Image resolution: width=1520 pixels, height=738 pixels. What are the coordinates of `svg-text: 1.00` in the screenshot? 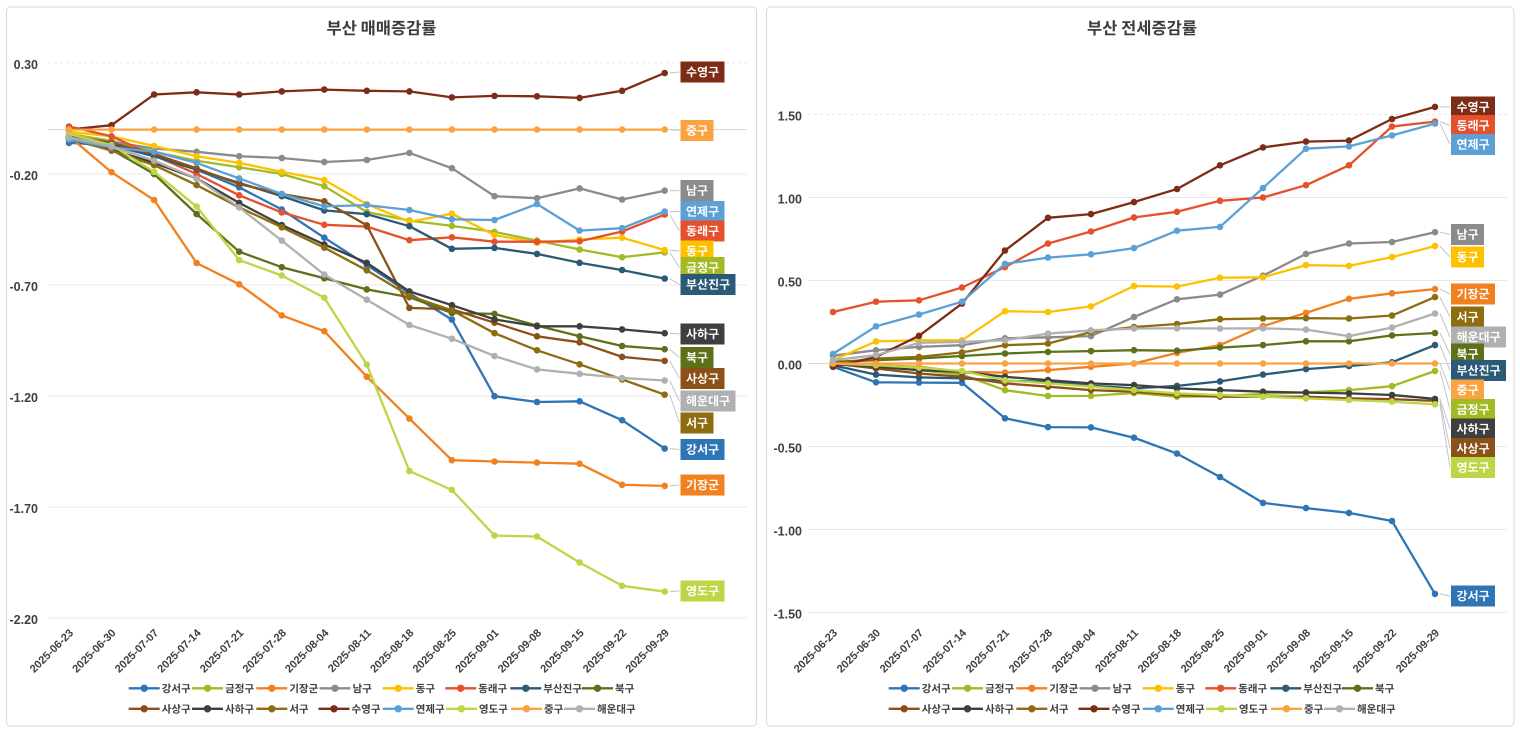 It's located at (790, 200).